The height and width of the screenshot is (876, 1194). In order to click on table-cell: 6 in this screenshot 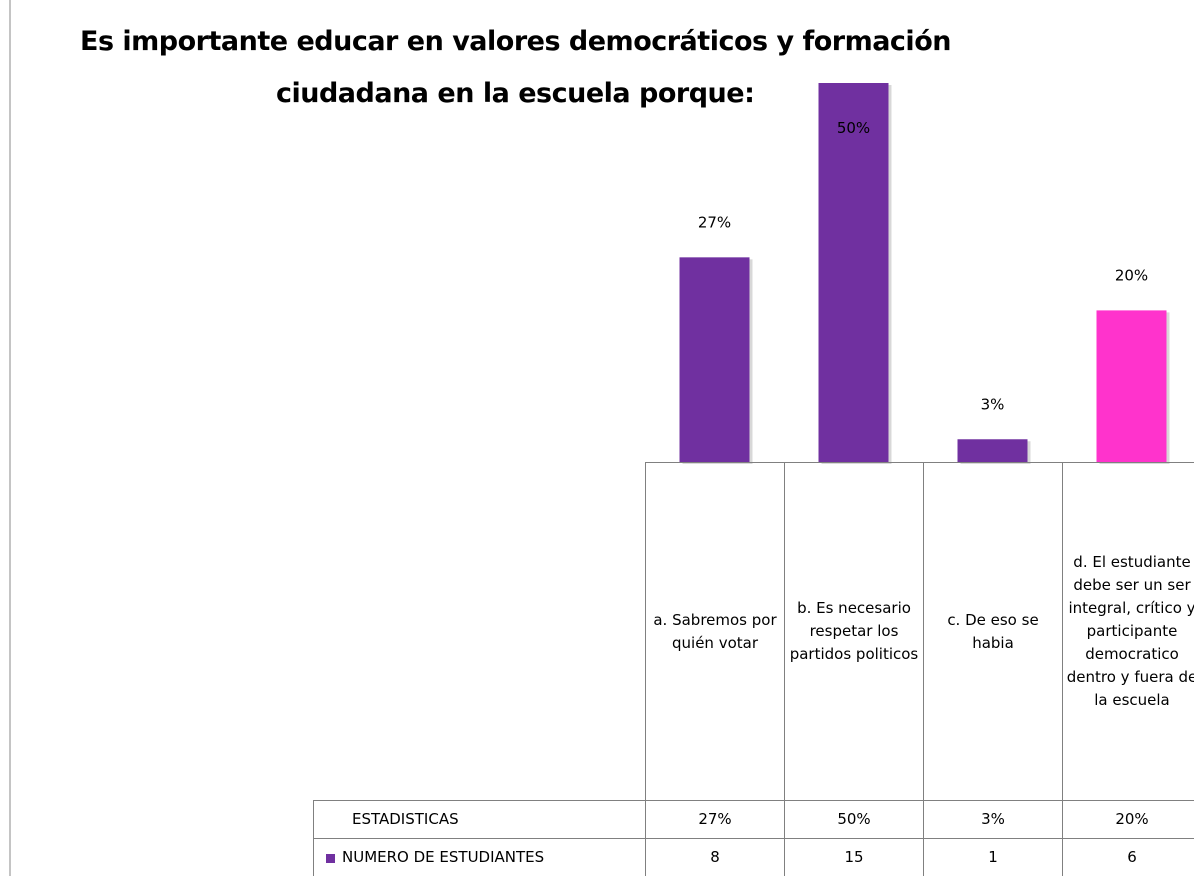, I will do `click(1128, 857)`.